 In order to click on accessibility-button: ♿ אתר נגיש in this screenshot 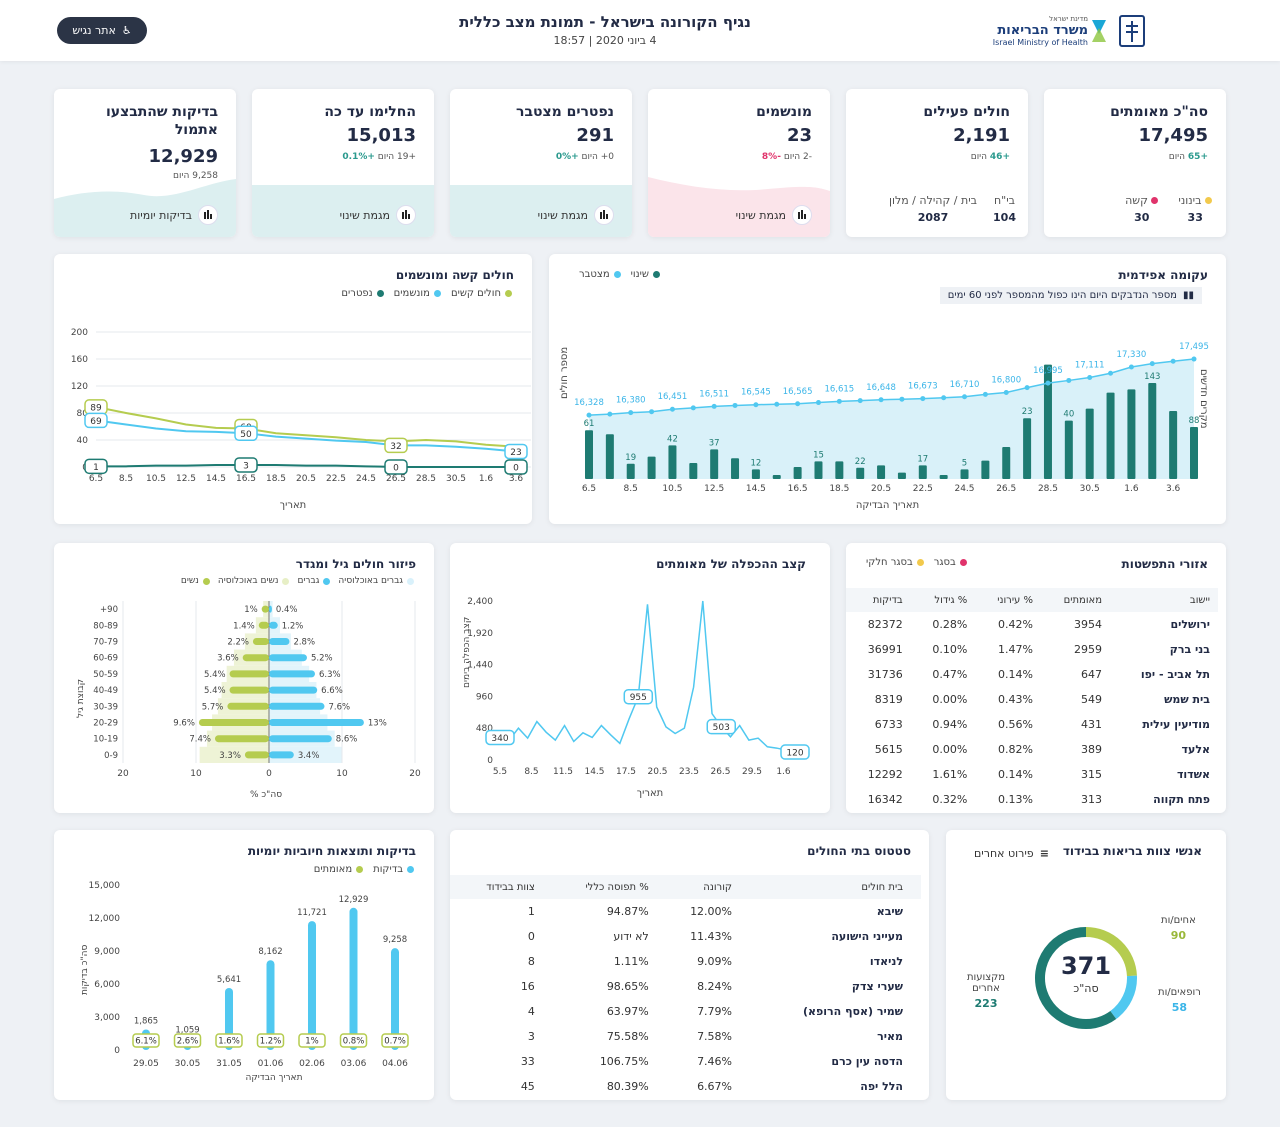, I will do `click(102, 30)`.